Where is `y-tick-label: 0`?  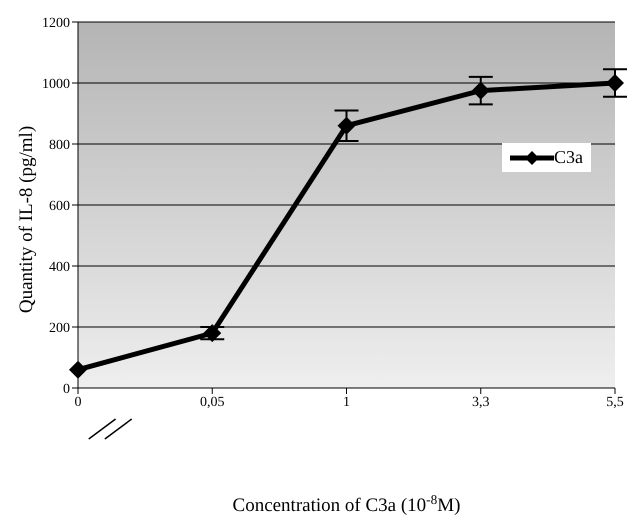
y-tick-label: 0 is located at coordinates (66, 389).